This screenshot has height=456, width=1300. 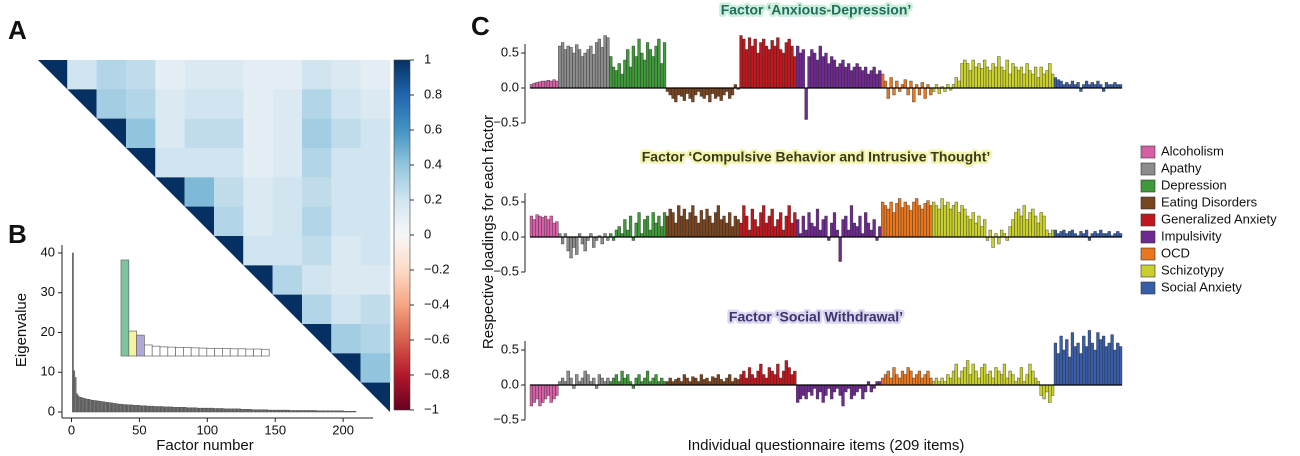 I want to click on colorbar-tick-label: 0.4, so click(x=433, y=163).